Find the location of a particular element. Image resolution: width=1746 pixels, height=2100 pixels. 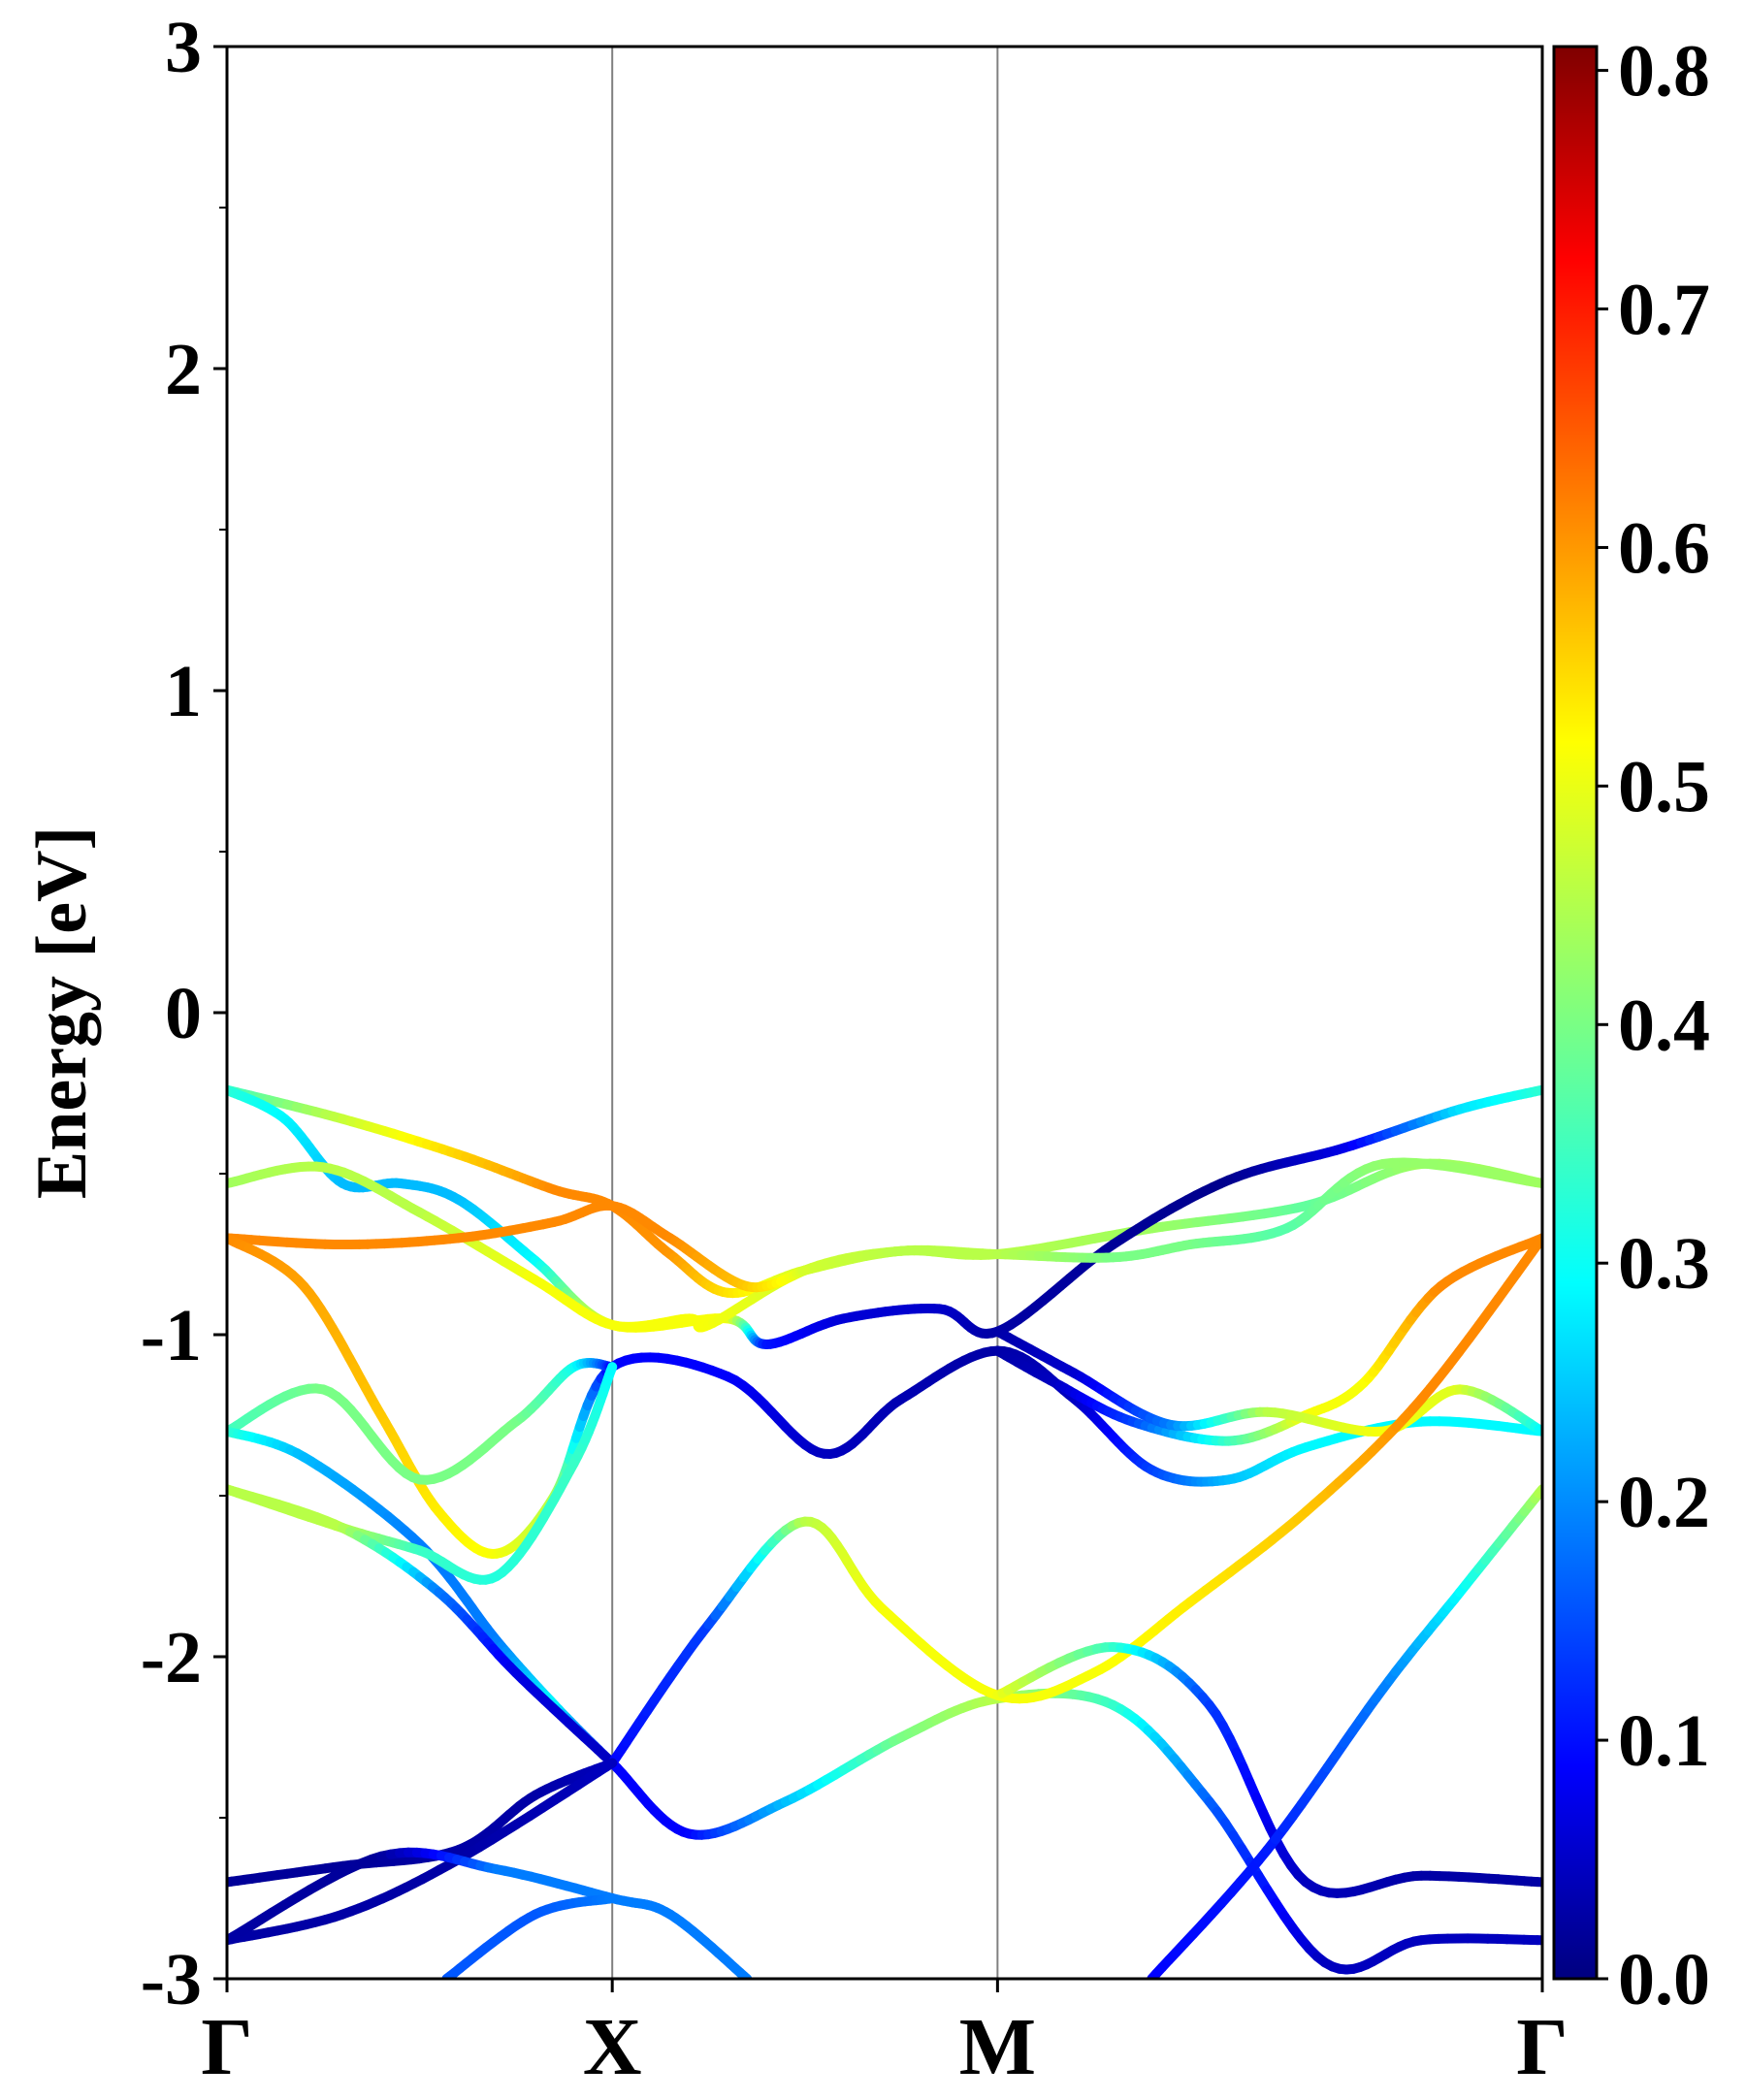

colorbar-tick-label: 0.6 is located at coordinates (1664, 548).